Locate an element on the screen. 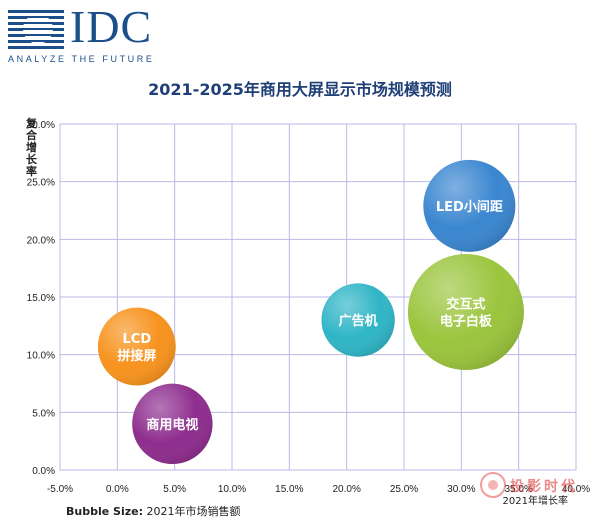  bubble-label: LCD is located at coordinates (137, 339).